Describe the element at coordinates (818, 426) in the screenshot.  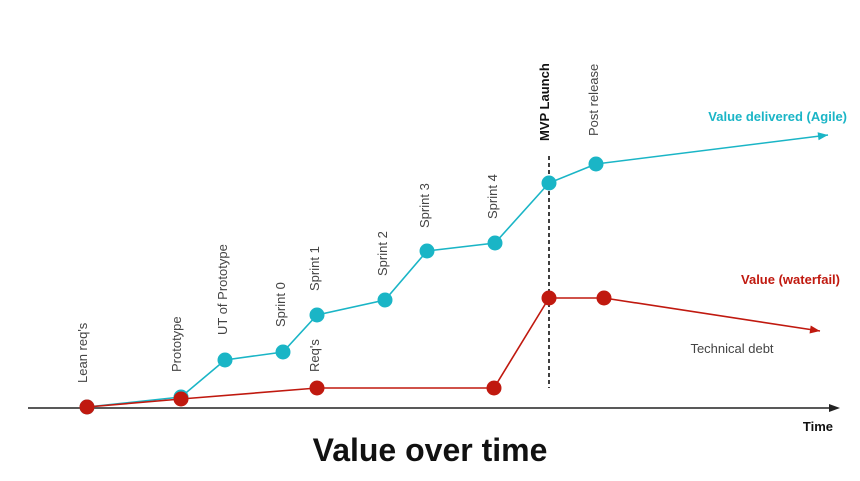
I see `x-axis-label: Time` at that location.